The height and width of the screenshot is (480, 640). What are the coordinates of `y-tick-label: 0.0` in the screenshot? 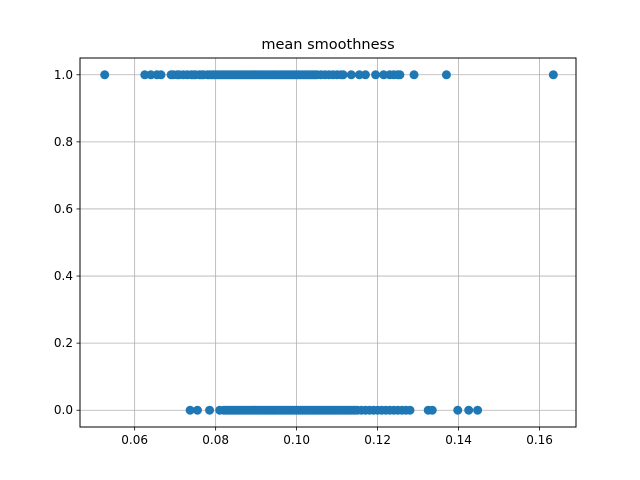 It's located at (63, 410).